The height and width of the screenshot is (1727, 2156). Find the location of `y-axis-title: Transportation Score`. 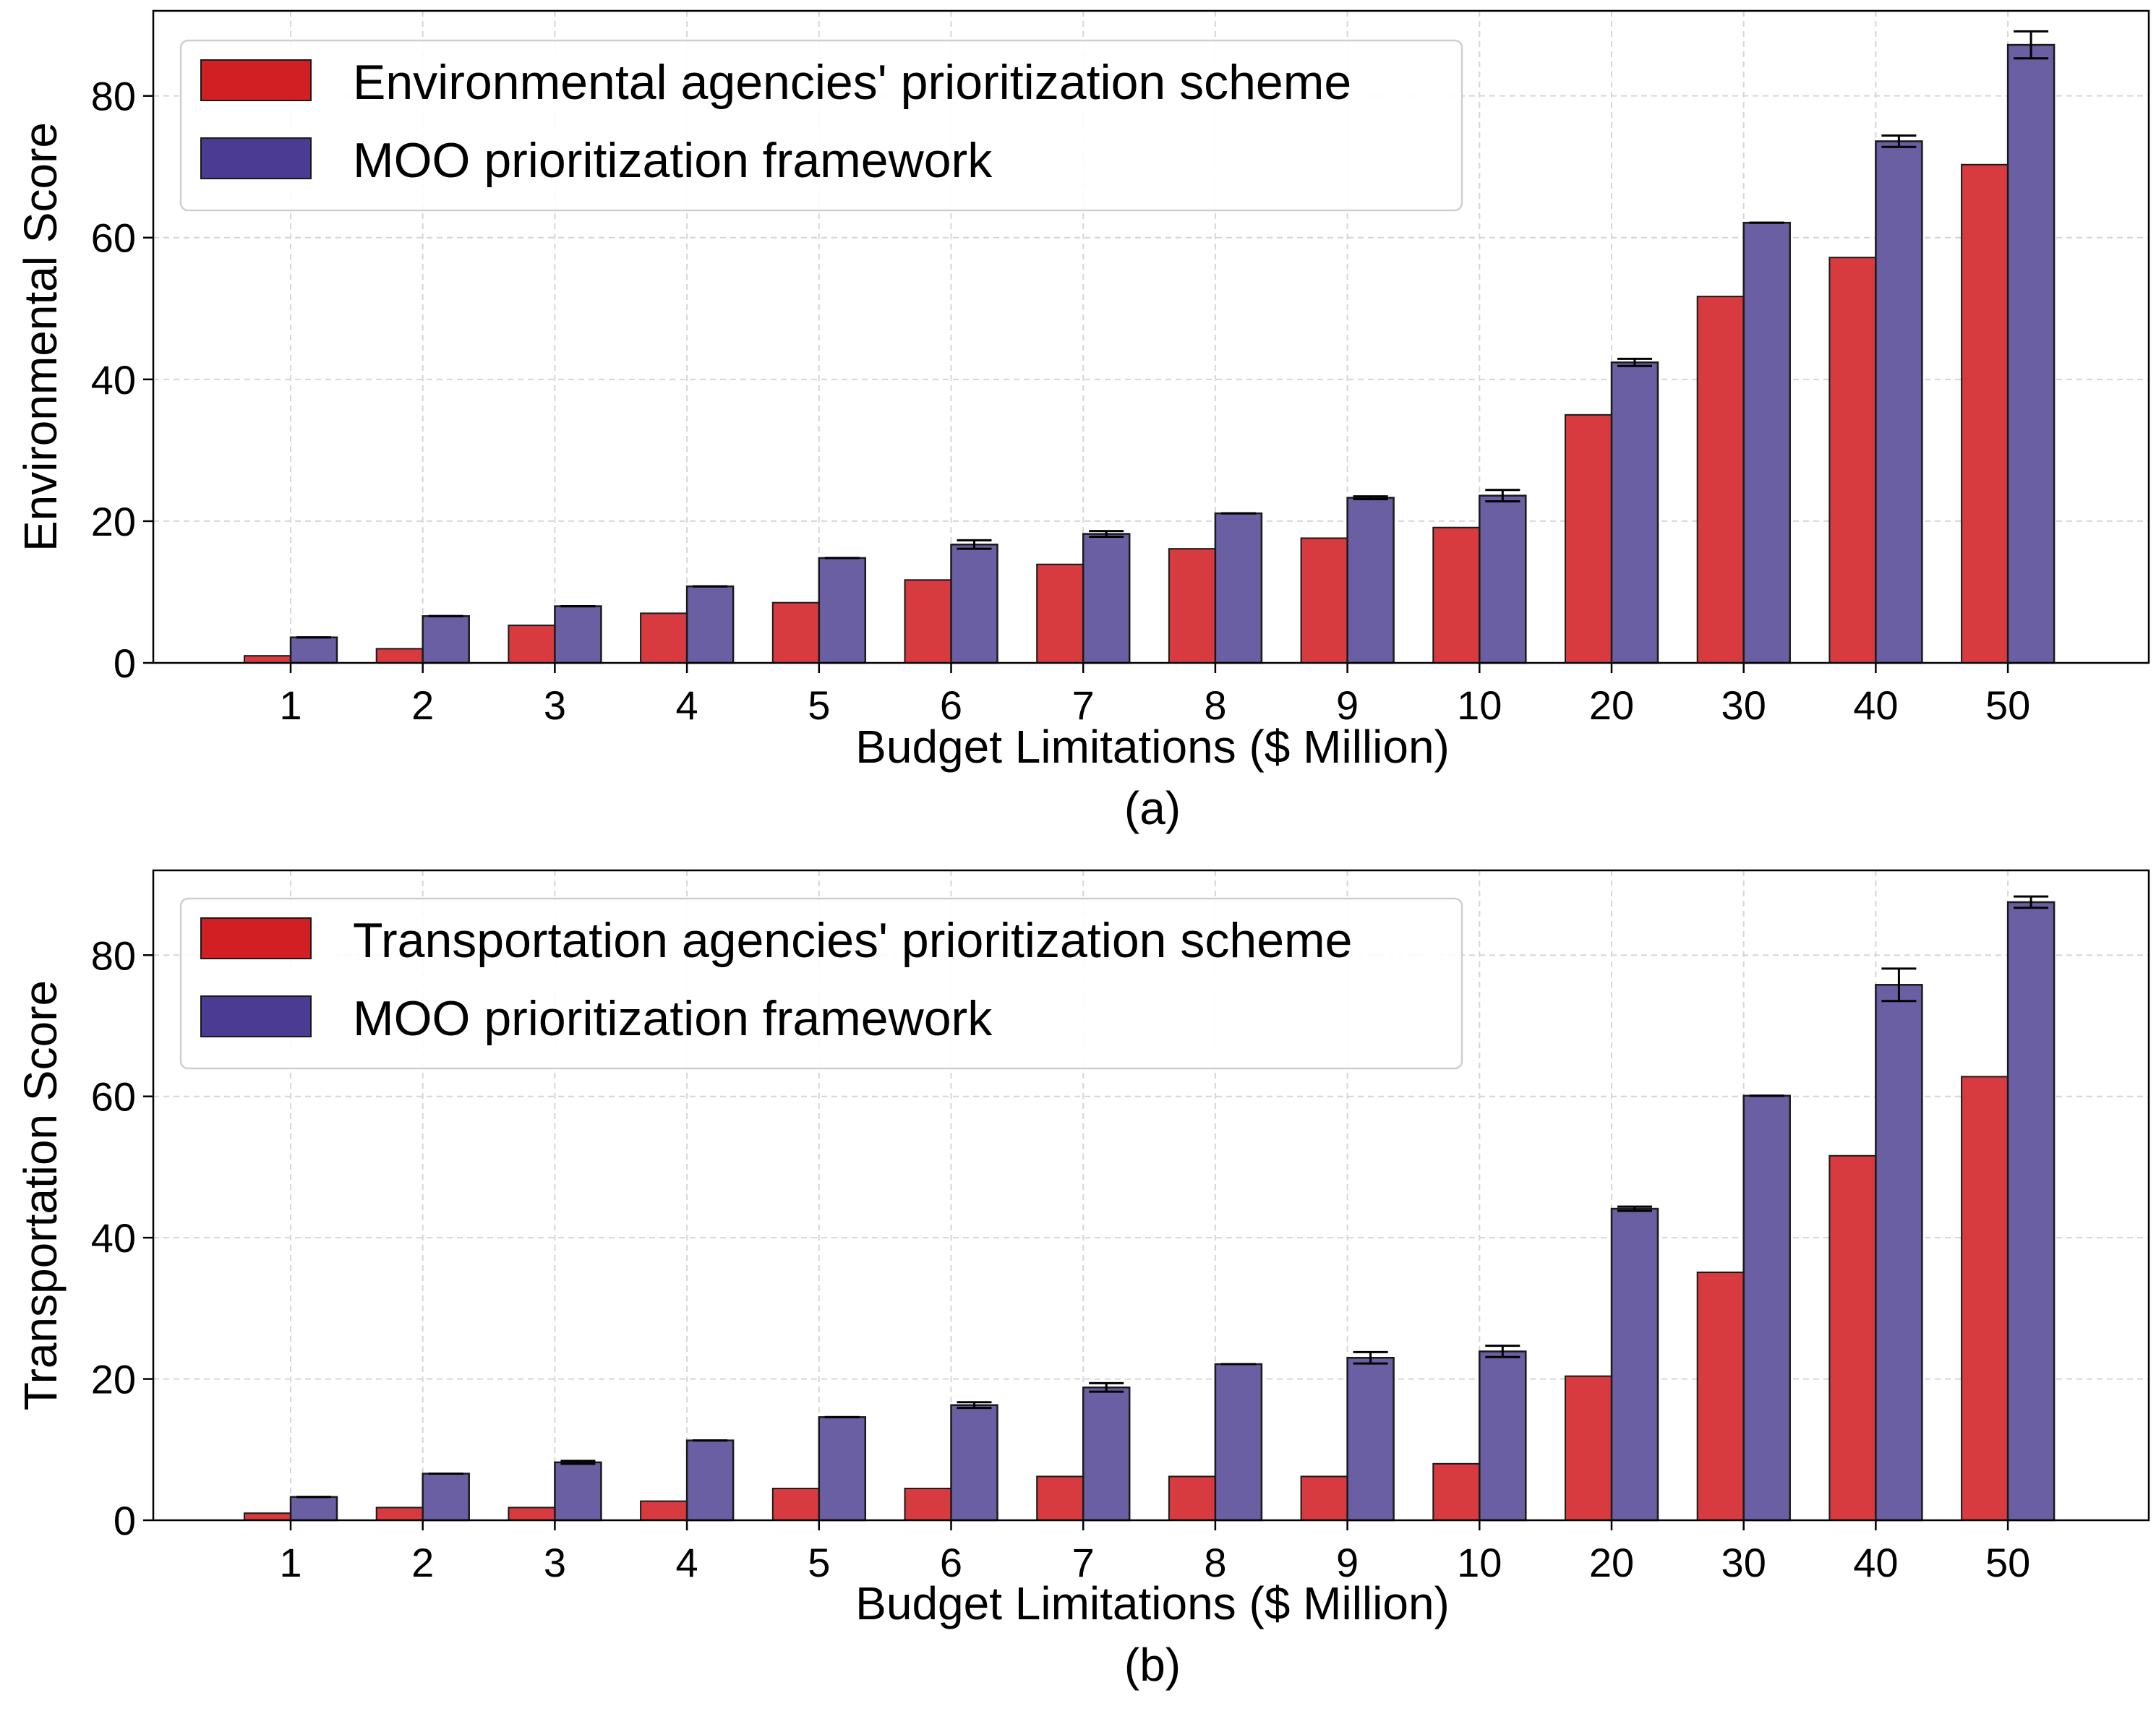

y-axis-title: Transportation Score is located at coordinates (40, 1195).